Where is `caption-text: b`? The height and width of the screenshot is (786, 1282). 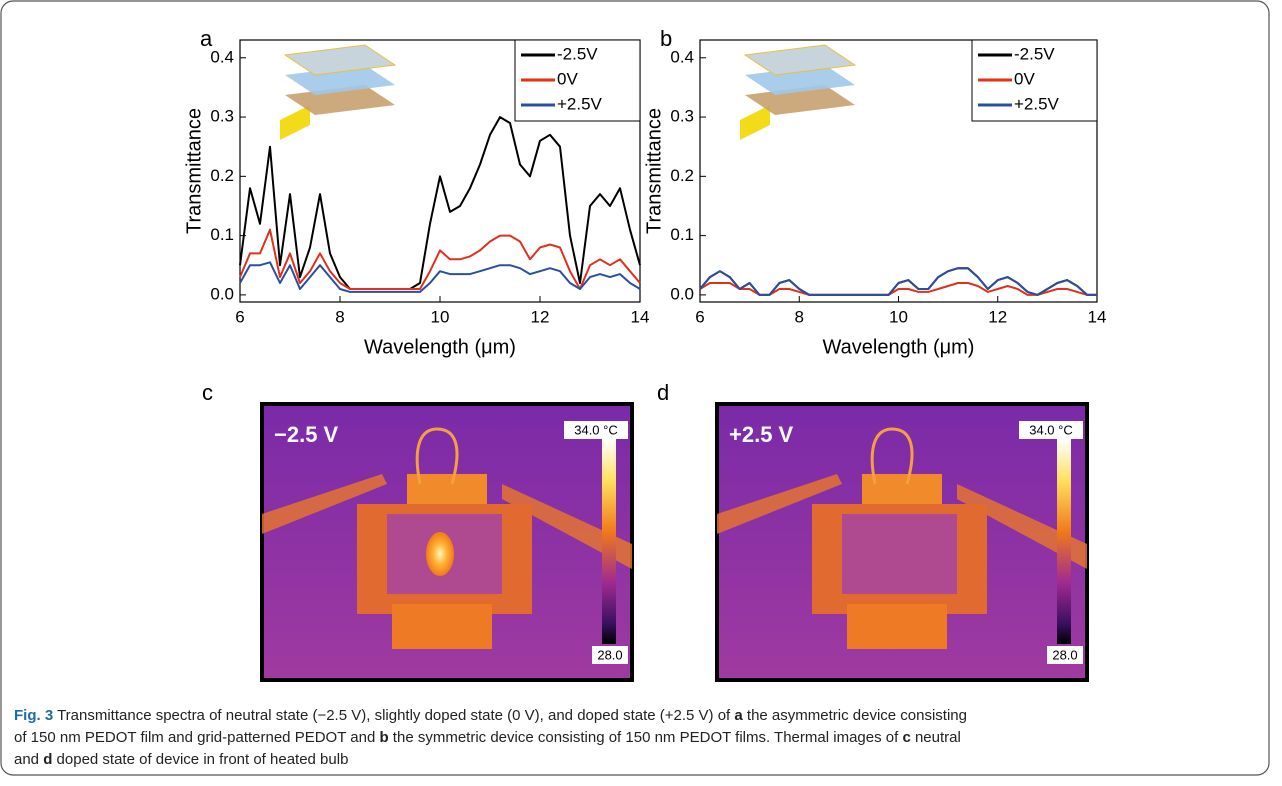 caption-text: b is located at coordinates (383, 737).